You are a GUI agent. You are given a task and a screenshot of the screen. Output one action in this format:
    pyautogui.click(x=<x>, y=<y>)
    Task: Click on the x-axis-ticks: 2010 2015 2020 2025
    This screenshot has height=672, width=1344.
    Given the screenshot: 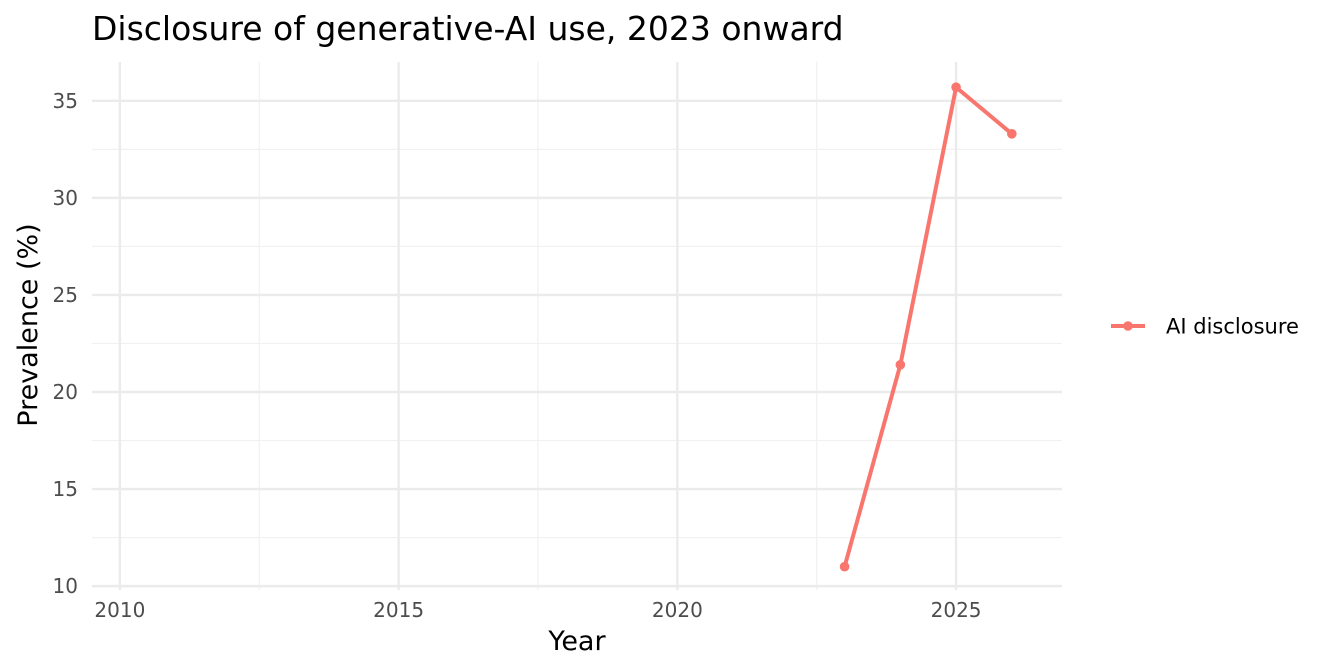 What is the action you would take?
    pyautogui.click(x=537, y=610)
    